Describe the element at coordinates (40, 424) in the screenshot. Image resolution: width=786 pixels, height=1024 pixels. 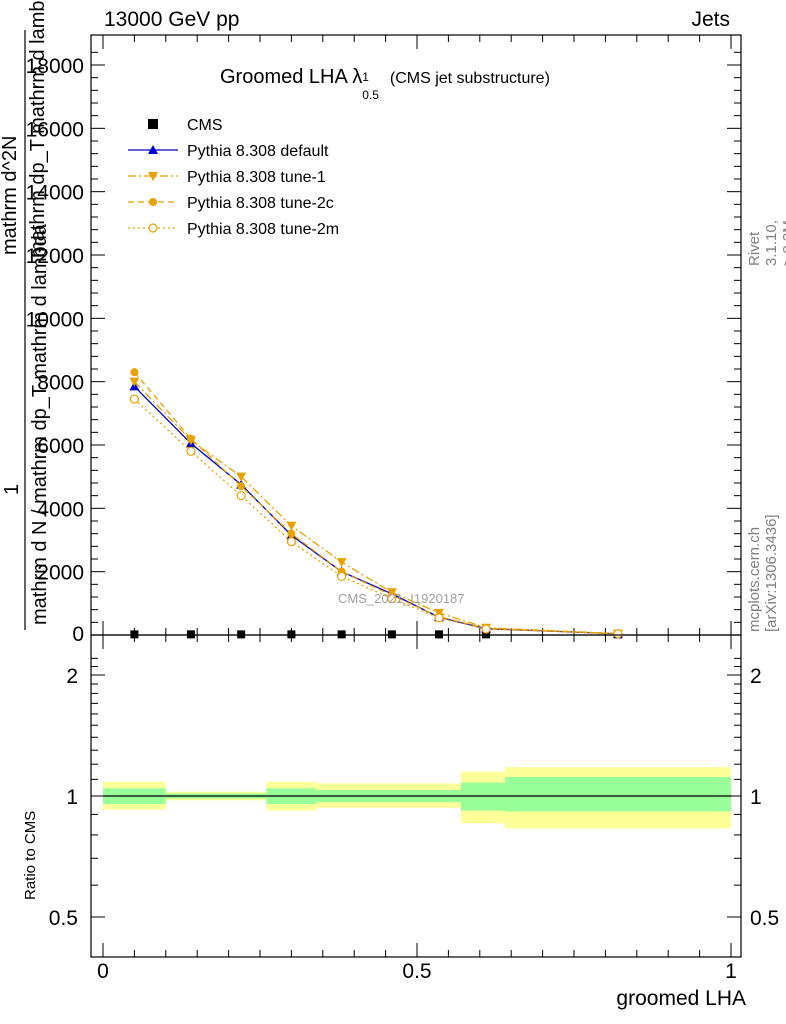
I see `main-y-axis-label-line: mathrm d N / mathrm dp_T mathrm d lambda` at that location.